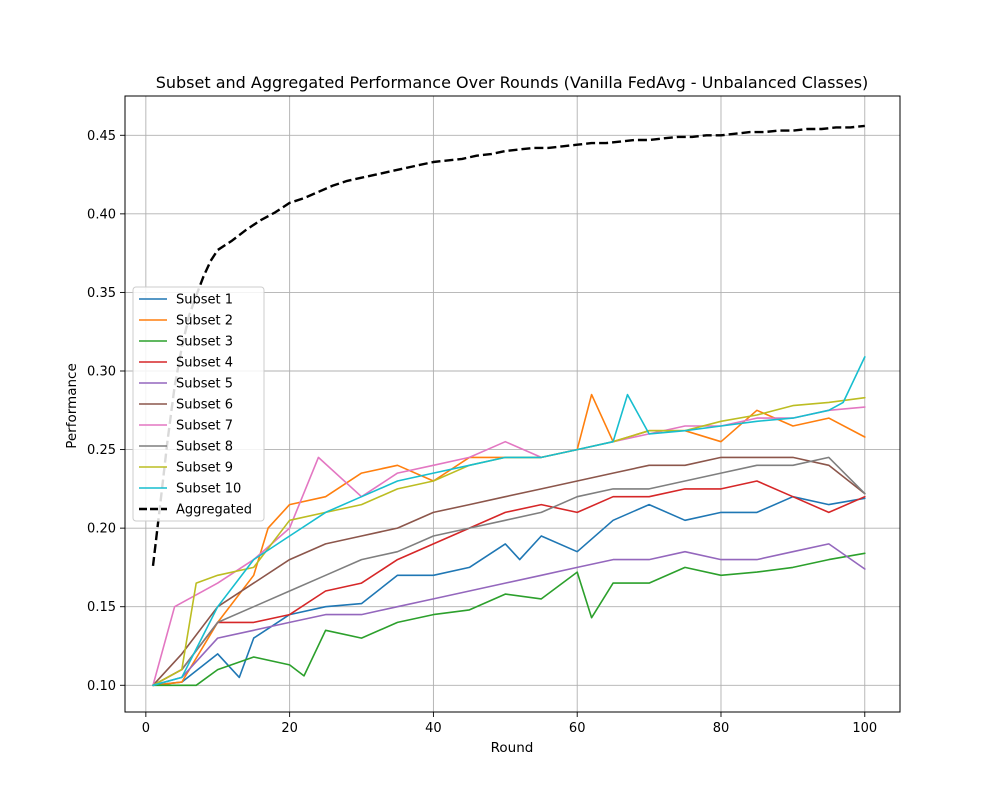 Image resolution: width=1000 pixels, height=800 pixels. Describe the element at coordinates (204, 426) in the screenshot. I see `legend-label: Subset 7` at that location.